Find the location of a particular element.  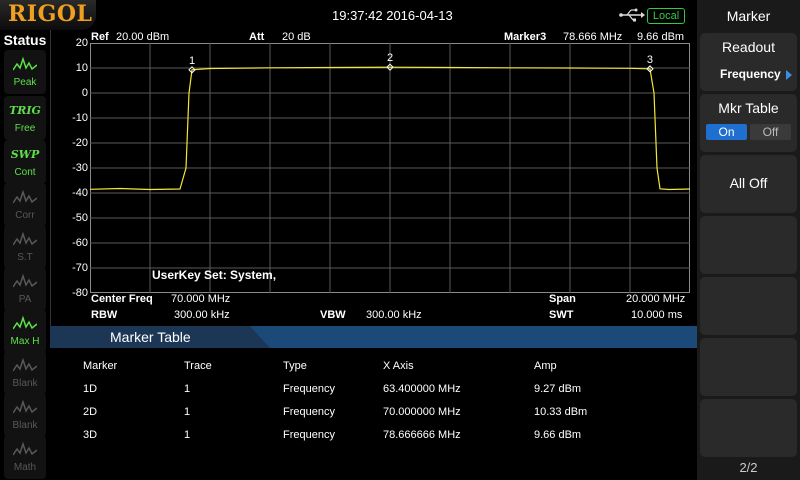

marker-table-column-header: Trace is located at coordinates (198, 366).